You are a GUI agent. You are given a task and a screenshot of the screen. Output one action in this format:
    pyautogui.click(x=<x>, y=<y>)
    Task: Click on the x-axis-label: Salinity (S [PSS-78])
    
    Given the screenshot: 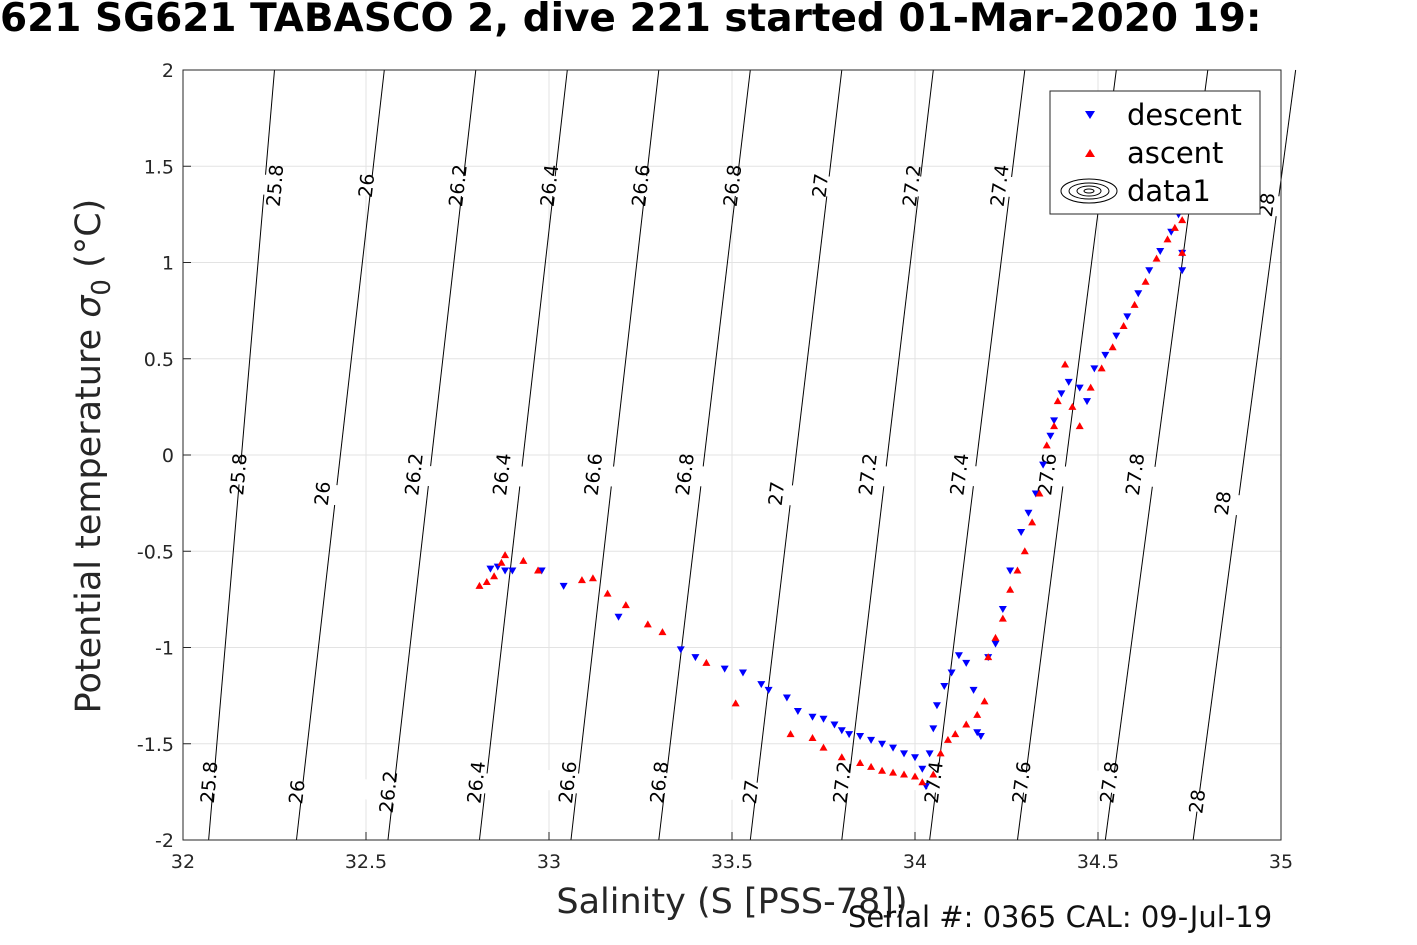 What is the action you would take?
    pyautogui.click(x=731, y=902)
    